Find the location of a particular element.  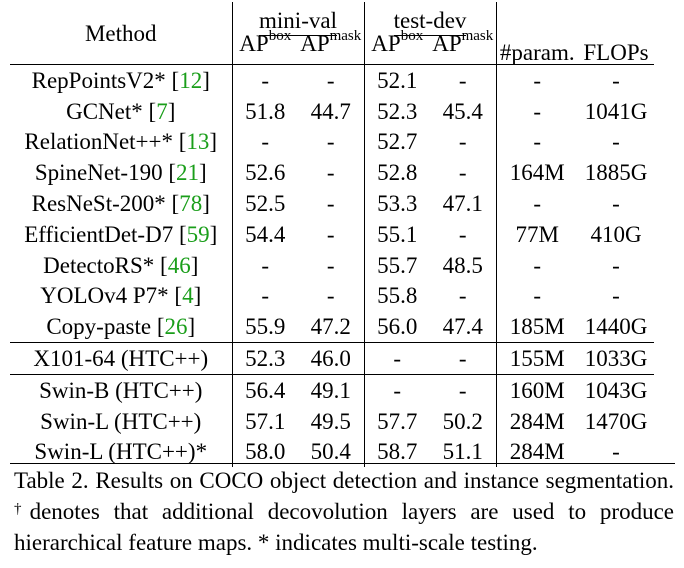

cell-testdev-box: 57.7 is located at coordinates (397, 421).